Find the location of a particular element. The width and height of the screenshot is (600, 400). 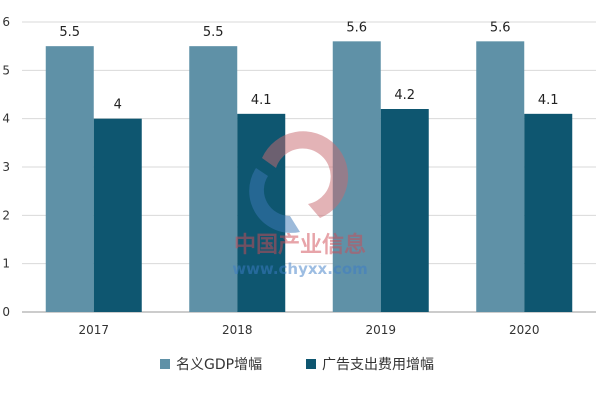

watermark-url-text: www.chyxx.com is located at coordinates (300, 269).